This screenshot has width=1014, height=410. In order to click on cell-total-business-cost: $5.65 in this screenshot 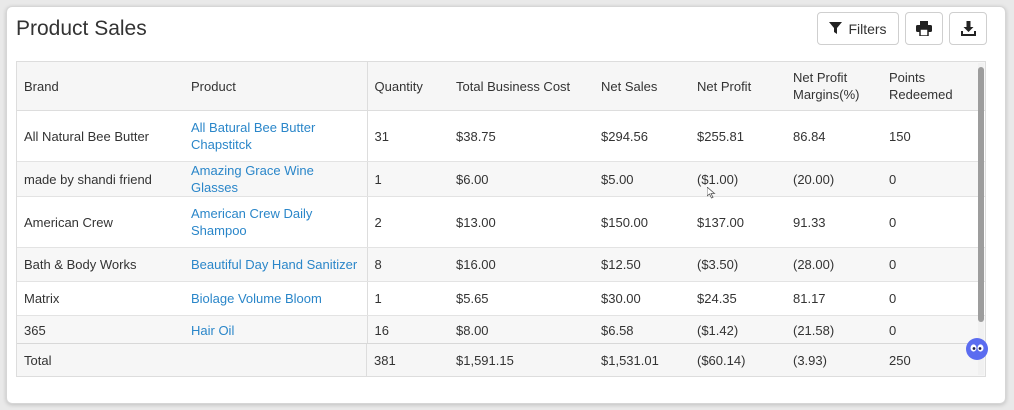, I will do `click(521, 298)`.